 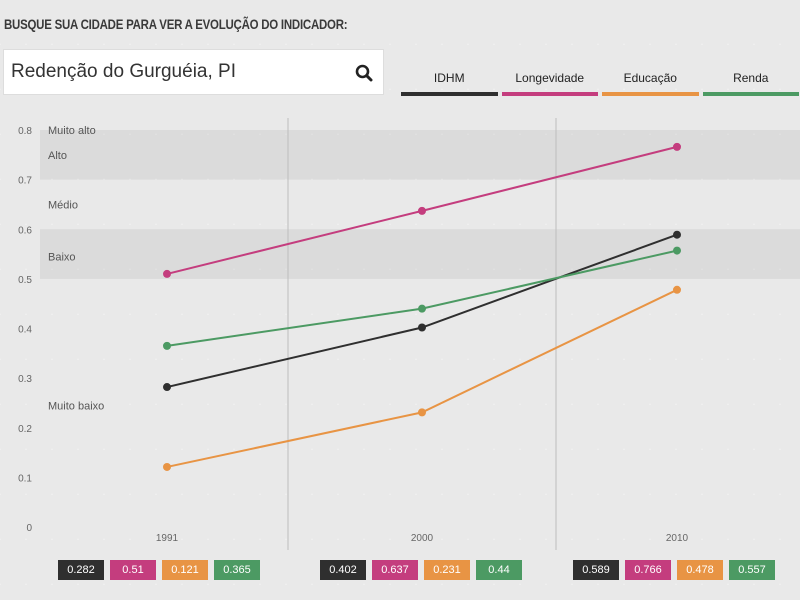 What do you see at coordinates (63, 205) in the screenshot?
I see `band-label: Médio` at bounding box center [63, 205].